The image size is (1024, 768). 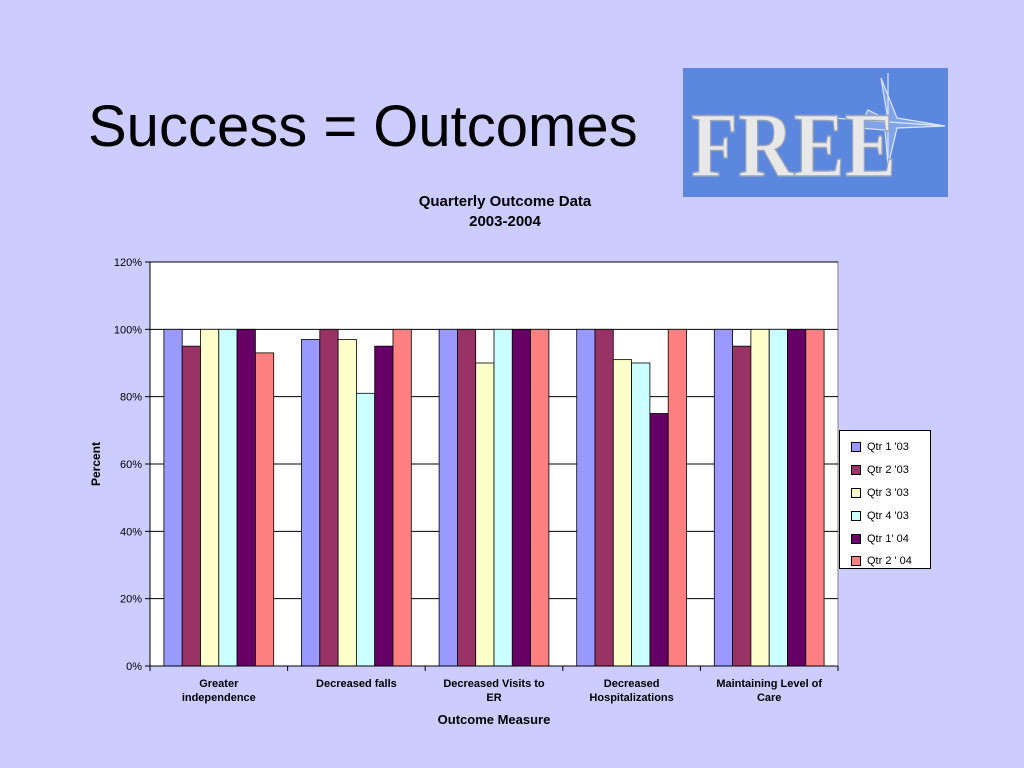 I want to click on legend-item: Qtr 1 '03, so click(x=885, y=447).